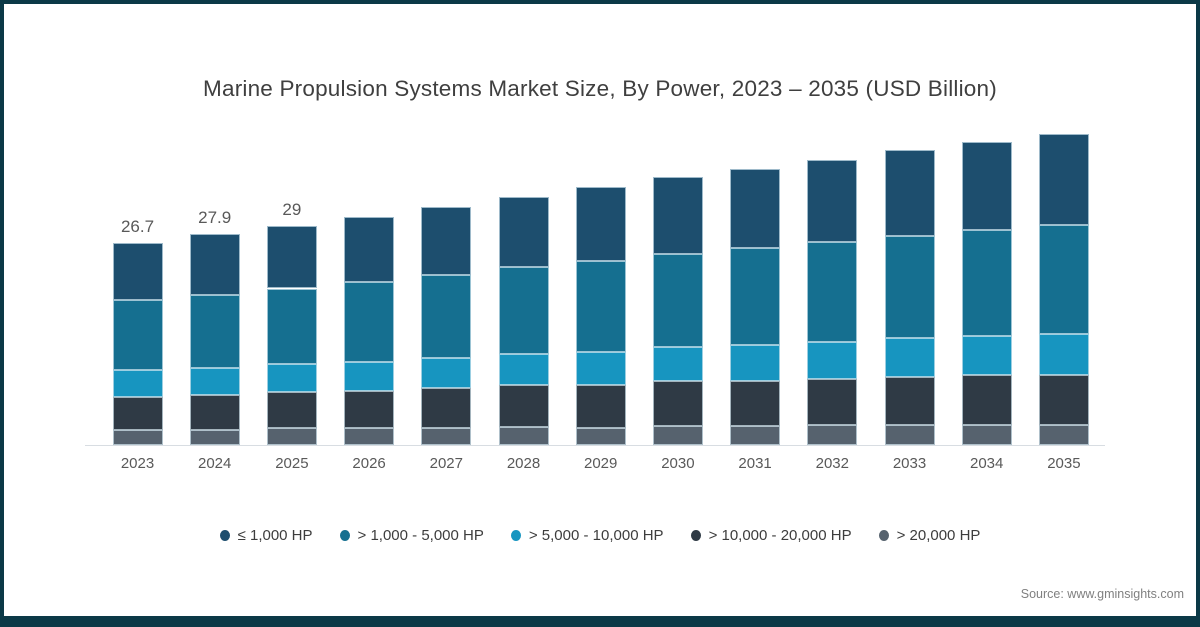 The height and width of the screenshot is (627, 1200). Describe the element at coordinates (832, 463) in the screenshot. I see `x-axis-label-2032: 2032` at that location.